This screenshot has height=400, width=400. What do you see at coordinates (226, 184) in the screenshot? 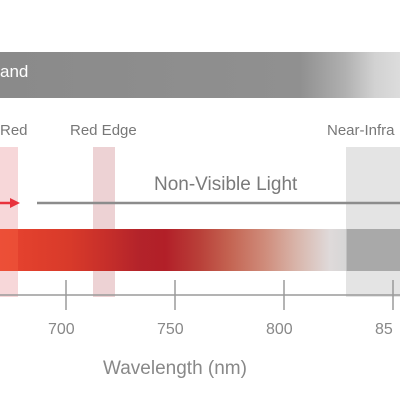
I see `non-visible-light-label: Non-Visible Light` at bounding box center [226, 184].